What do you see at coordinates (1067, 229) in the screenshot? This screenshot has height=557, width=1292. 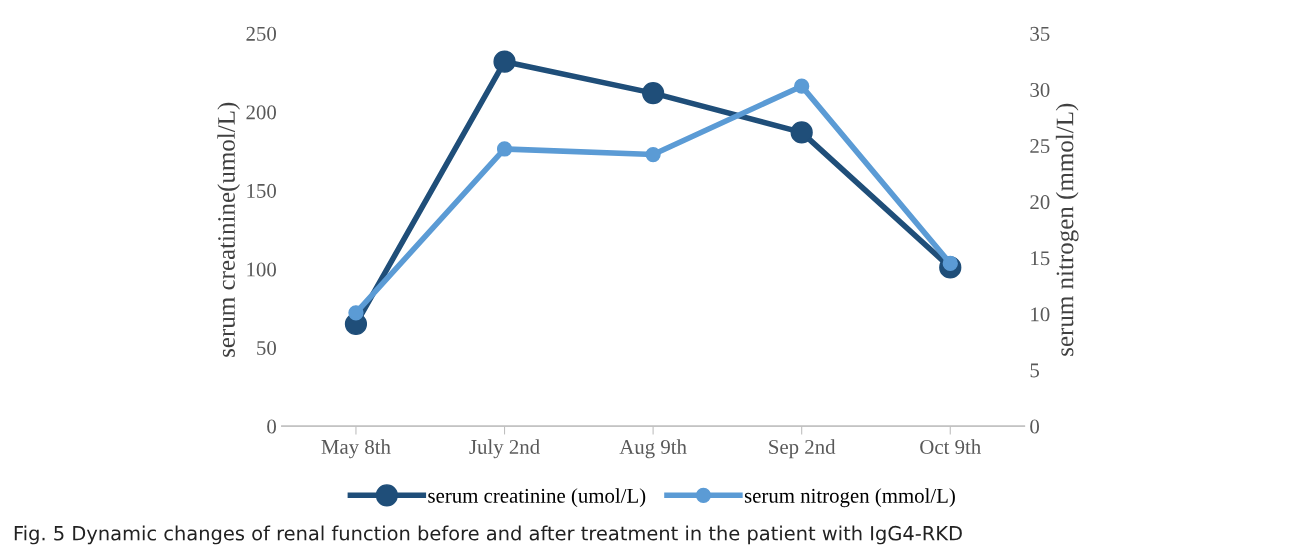 I see `y2-axis-title: serum nitrogen (mmol/L)` at bounding box center [1067, 229].